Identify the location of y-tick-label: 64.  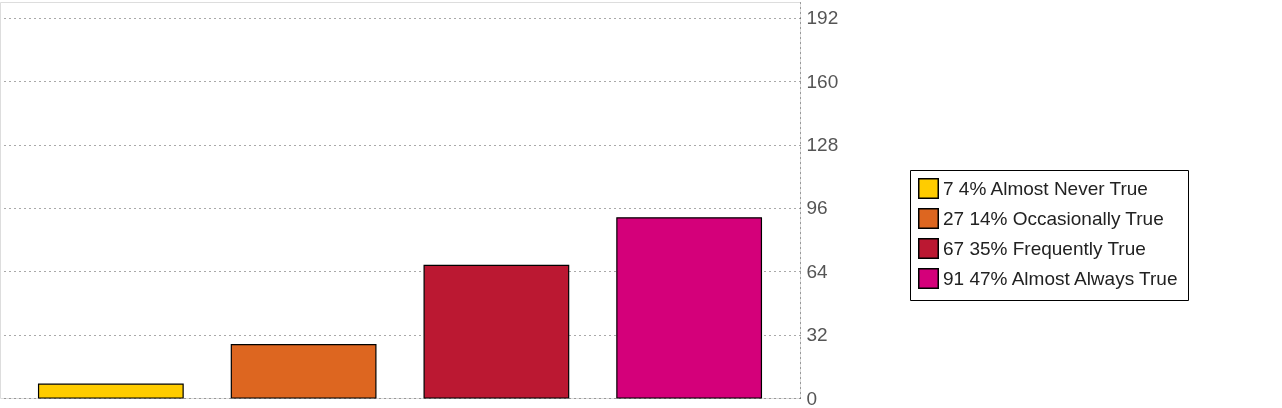
(817, 271).